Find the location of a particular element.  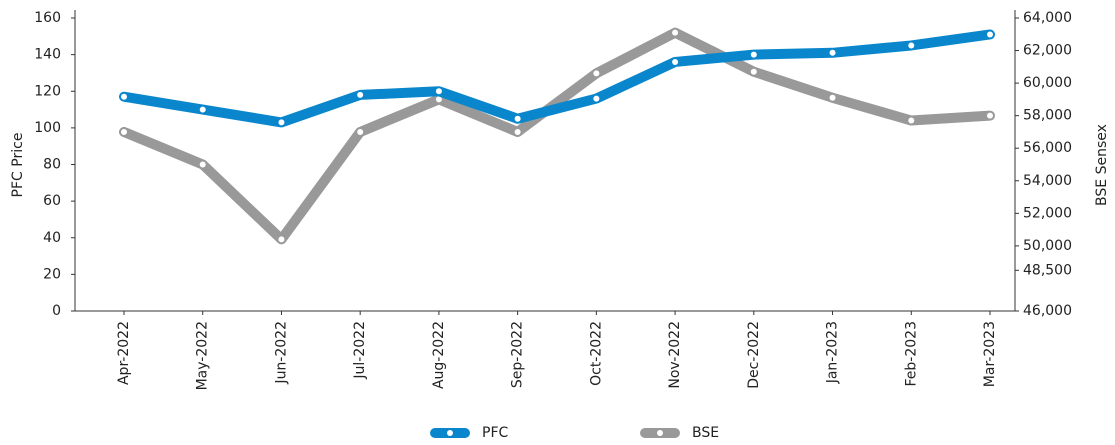

y-tick-label: 140 is located at coordinates (47, 55).